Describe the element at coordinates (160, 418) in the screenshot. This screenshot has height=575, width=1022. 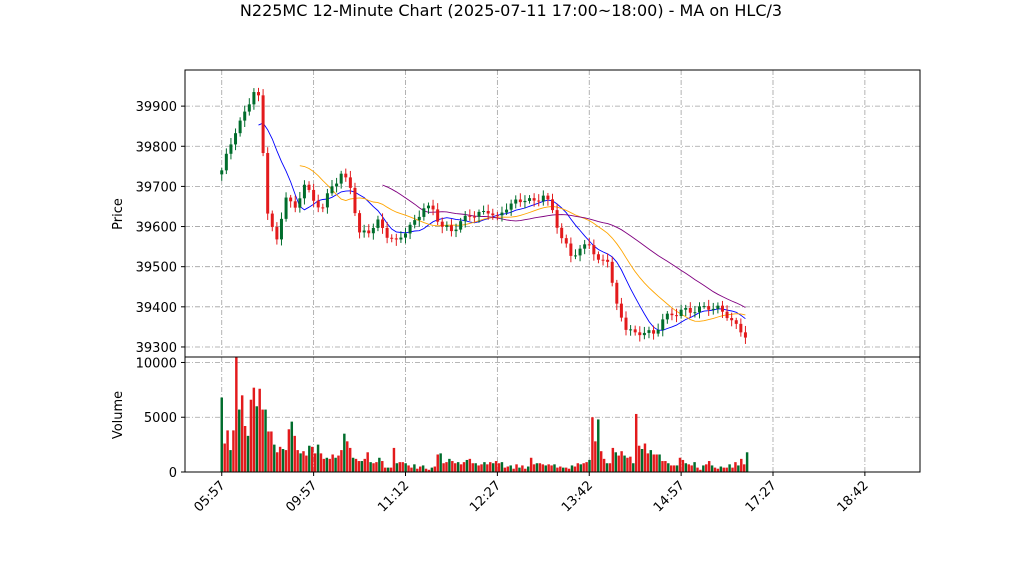
I see `volume-tick-label: 5000` at that location.